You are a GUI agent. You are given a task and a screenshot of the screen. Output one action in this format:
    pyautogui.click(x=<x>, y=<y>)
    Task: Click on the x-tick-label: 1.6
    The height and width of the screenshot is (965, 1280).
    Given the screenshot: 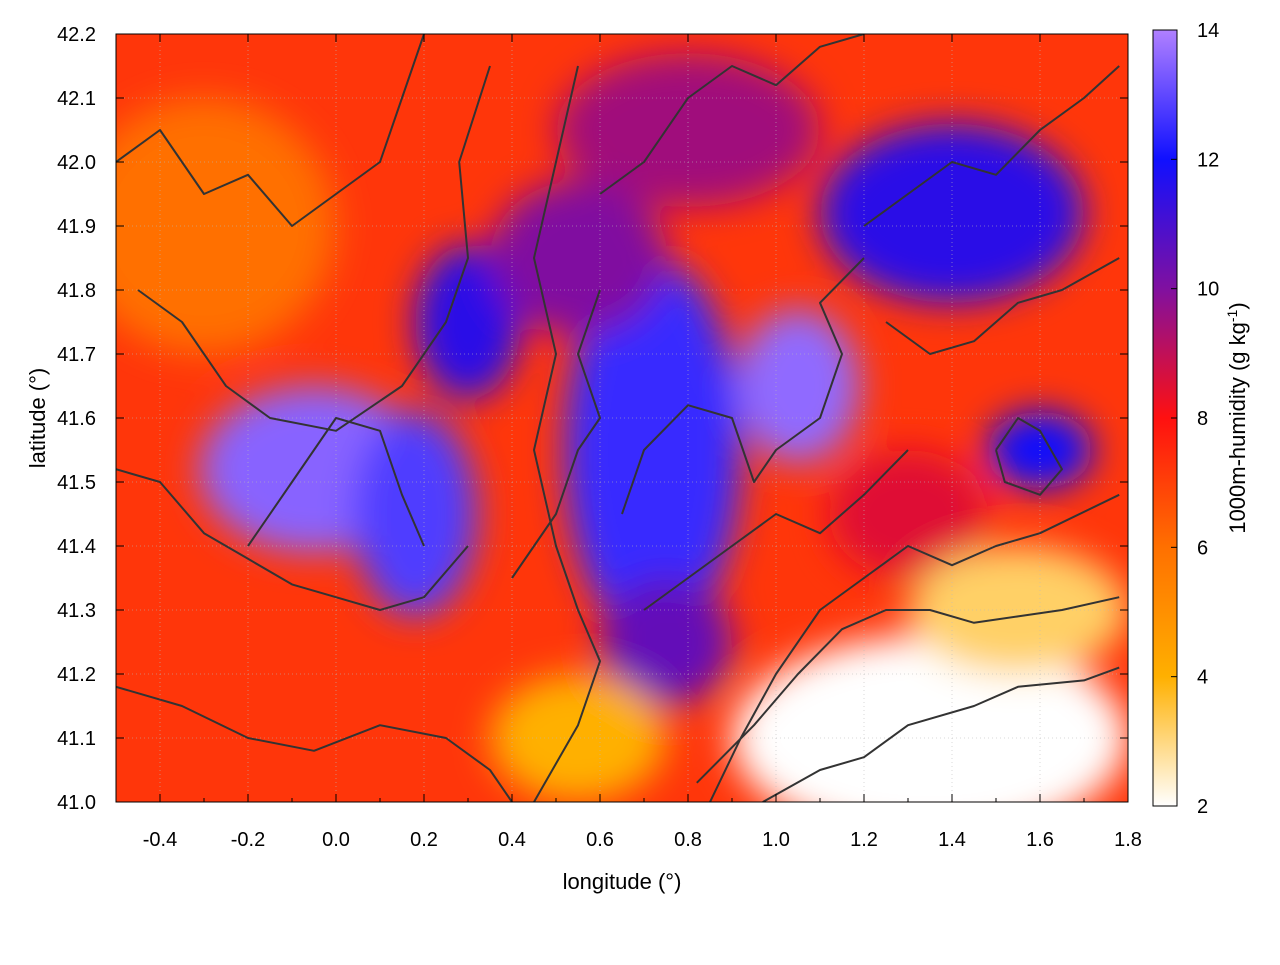 What is the action you would take?
    pyautogui.click(x=1040, y=840)
    